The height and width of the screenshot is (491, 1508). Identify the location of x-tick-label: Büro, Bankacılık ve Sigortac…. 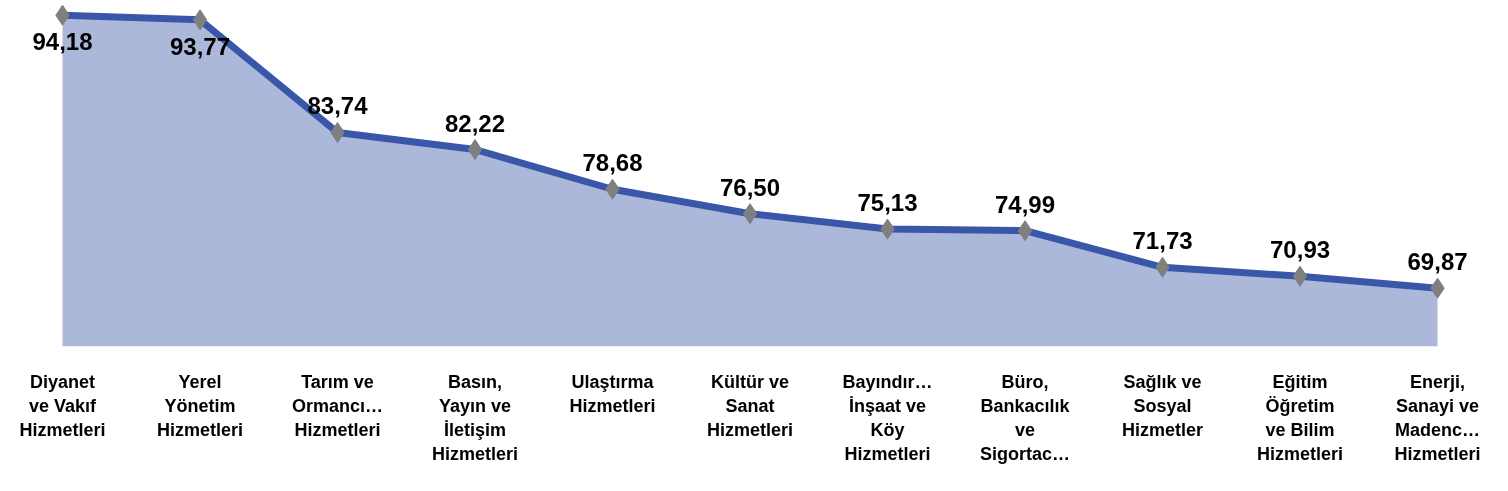
(1025, 418).